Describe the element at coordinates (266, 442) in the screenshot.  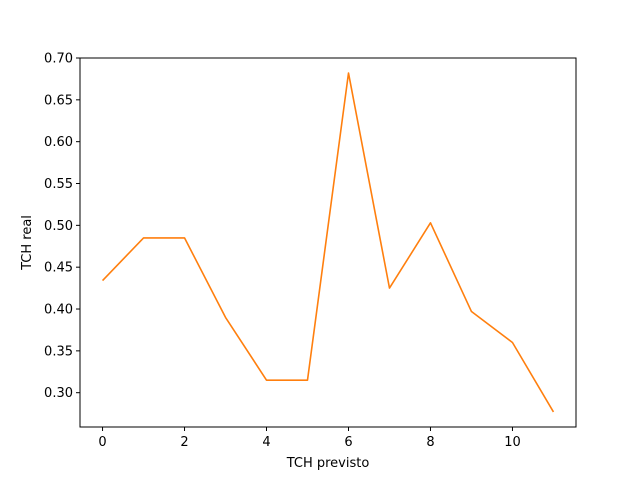
I see `x-tick-label: 4` at that location.